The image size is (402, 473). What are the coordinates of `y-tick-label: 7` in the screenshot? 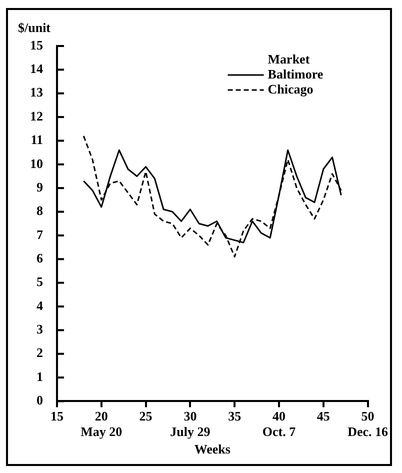 It's located at (40, 234).